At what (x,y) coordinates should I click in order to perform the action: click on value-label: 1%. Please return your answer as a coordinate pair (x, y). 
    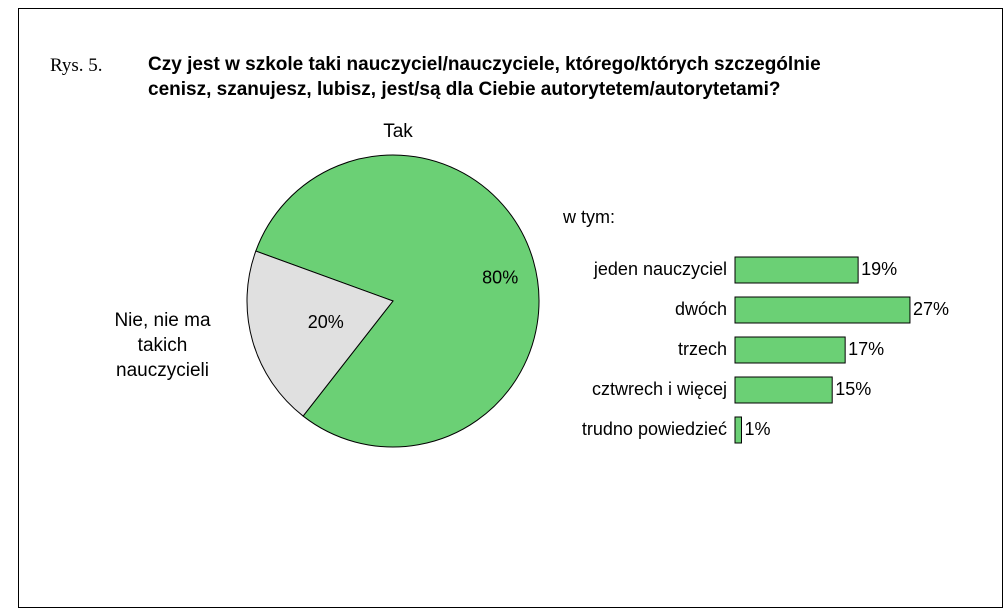
    Looking at the image, I should click on (757, 429).